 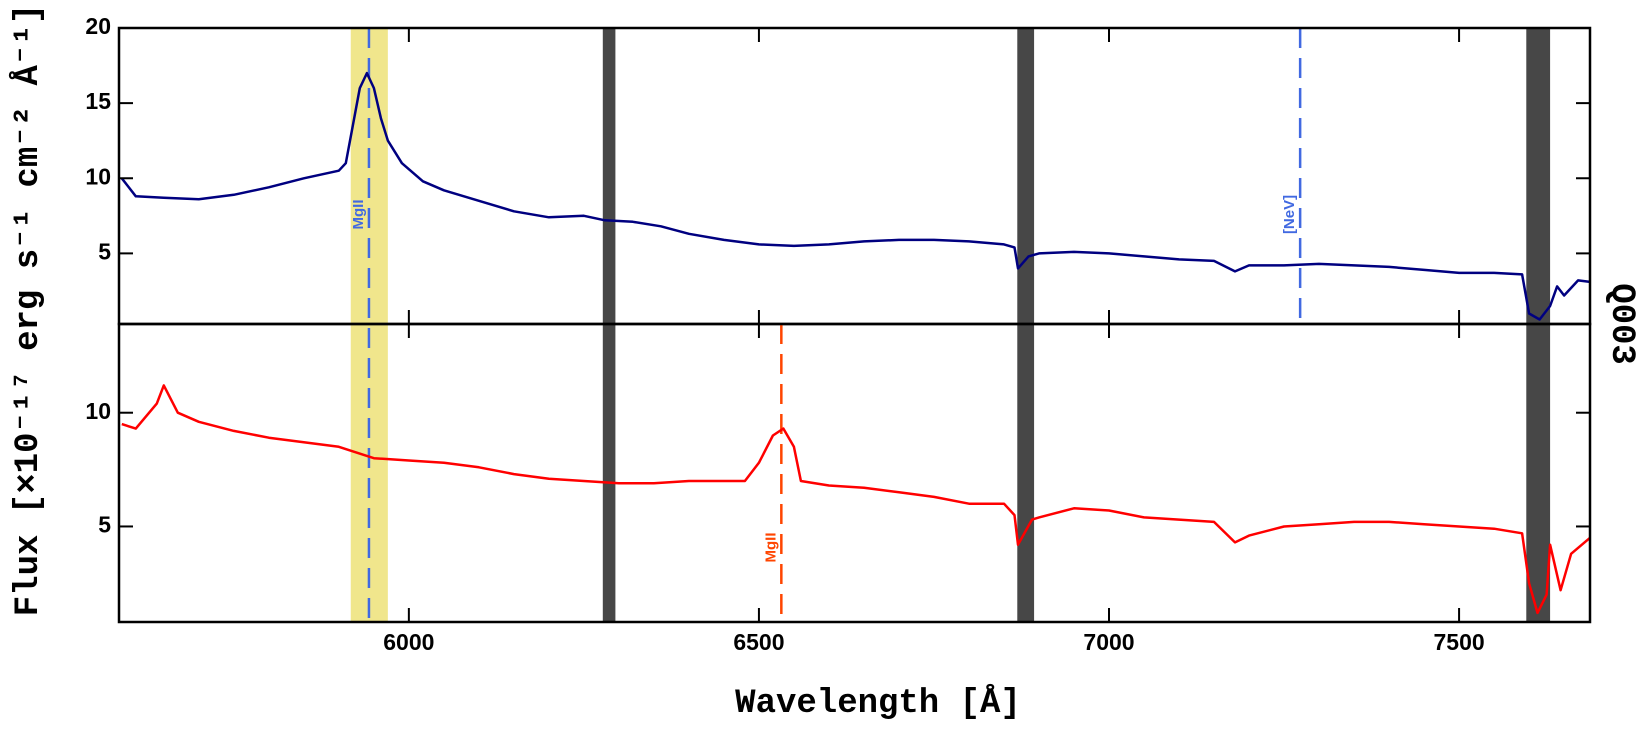 What do you see at coordinates (1621, 324) in the screenshot?
I see `side-label: Q003` at bounding box center [1621, 324].